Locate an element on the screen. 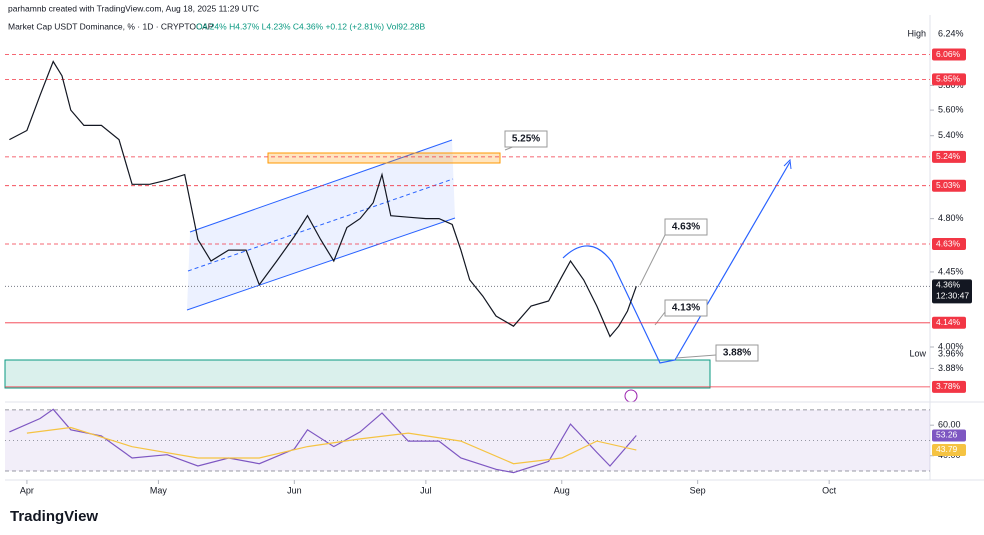 This screenshot has width=984, height=535. current-badge is located at coordinates (952, 291).